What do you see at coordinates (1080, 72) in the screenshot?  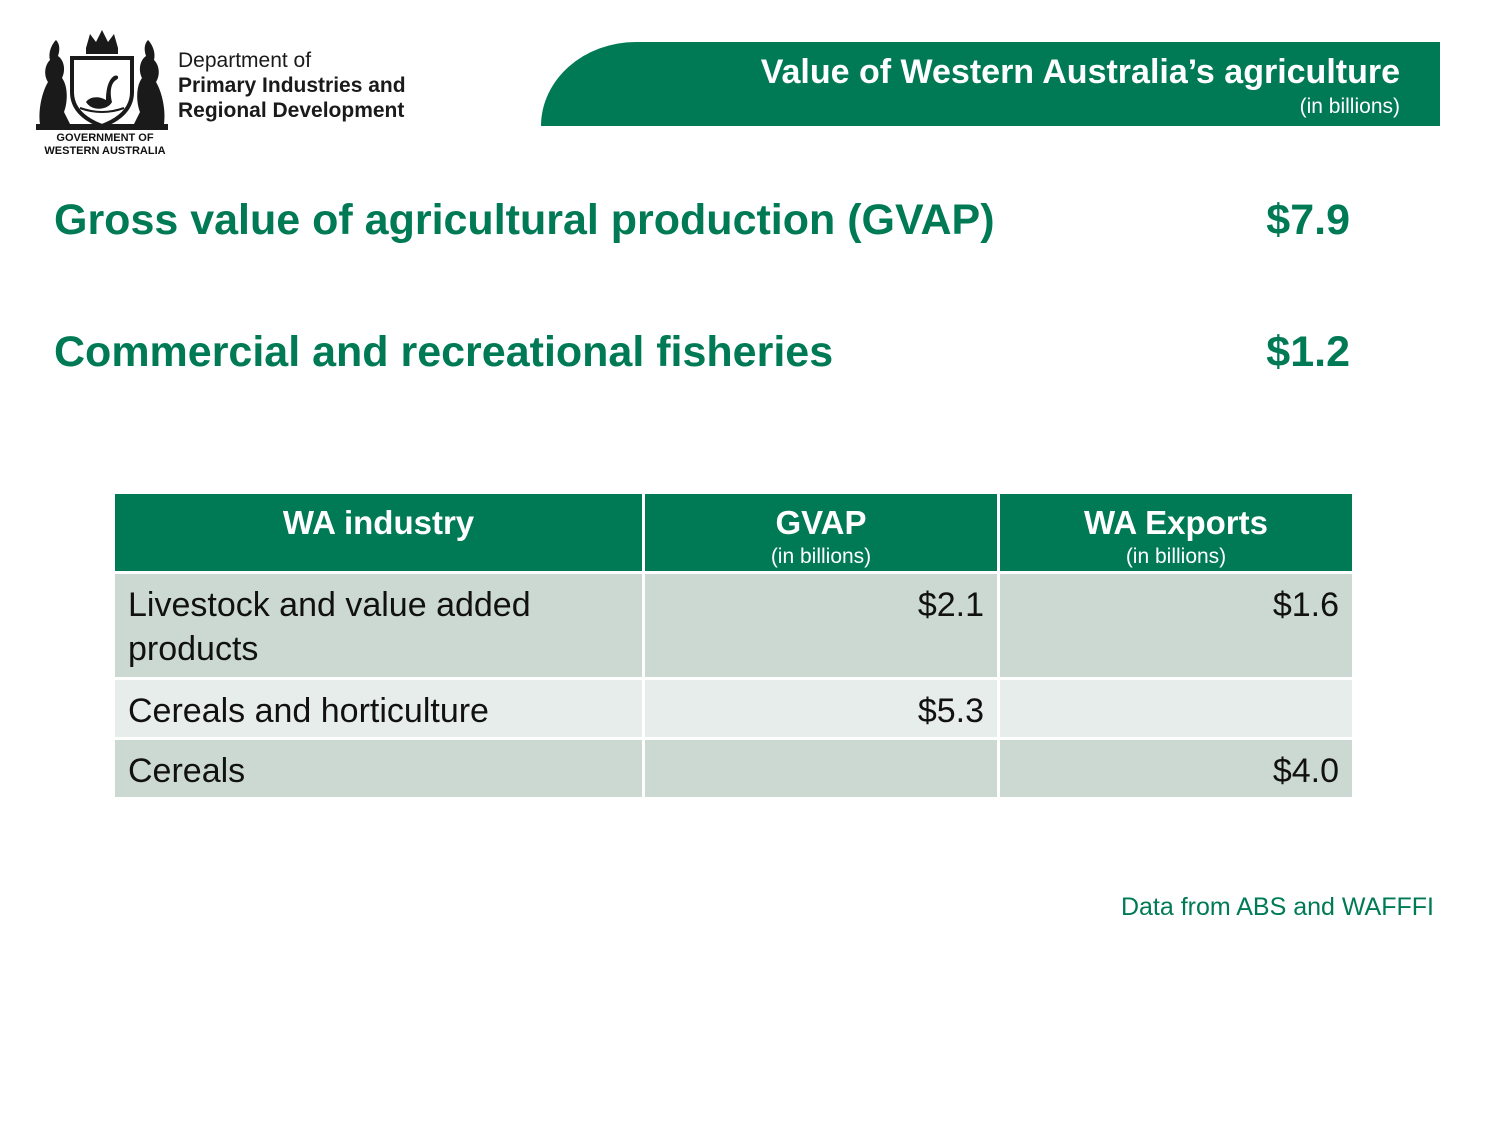 I see `page-title: Value of Western Australia’s agriculture` at bounding box center [1080, 72].